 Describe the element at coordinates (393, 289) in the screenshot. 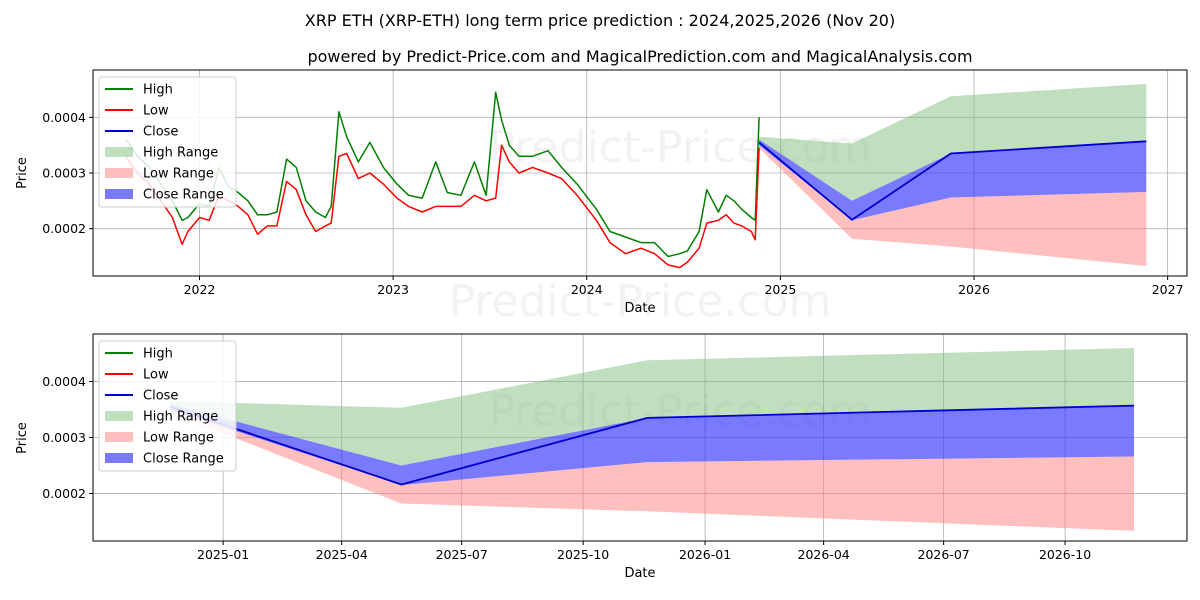

I see `x-tick-label: 2023` at that location.